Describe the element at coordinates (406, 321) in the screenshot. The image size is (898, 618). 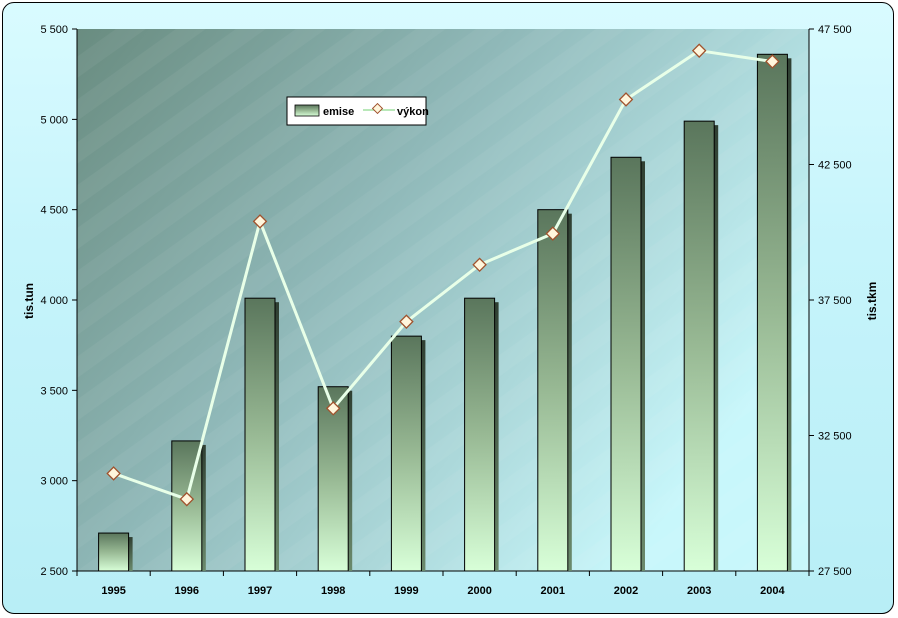
I see `point-vykon-1999` at that location.